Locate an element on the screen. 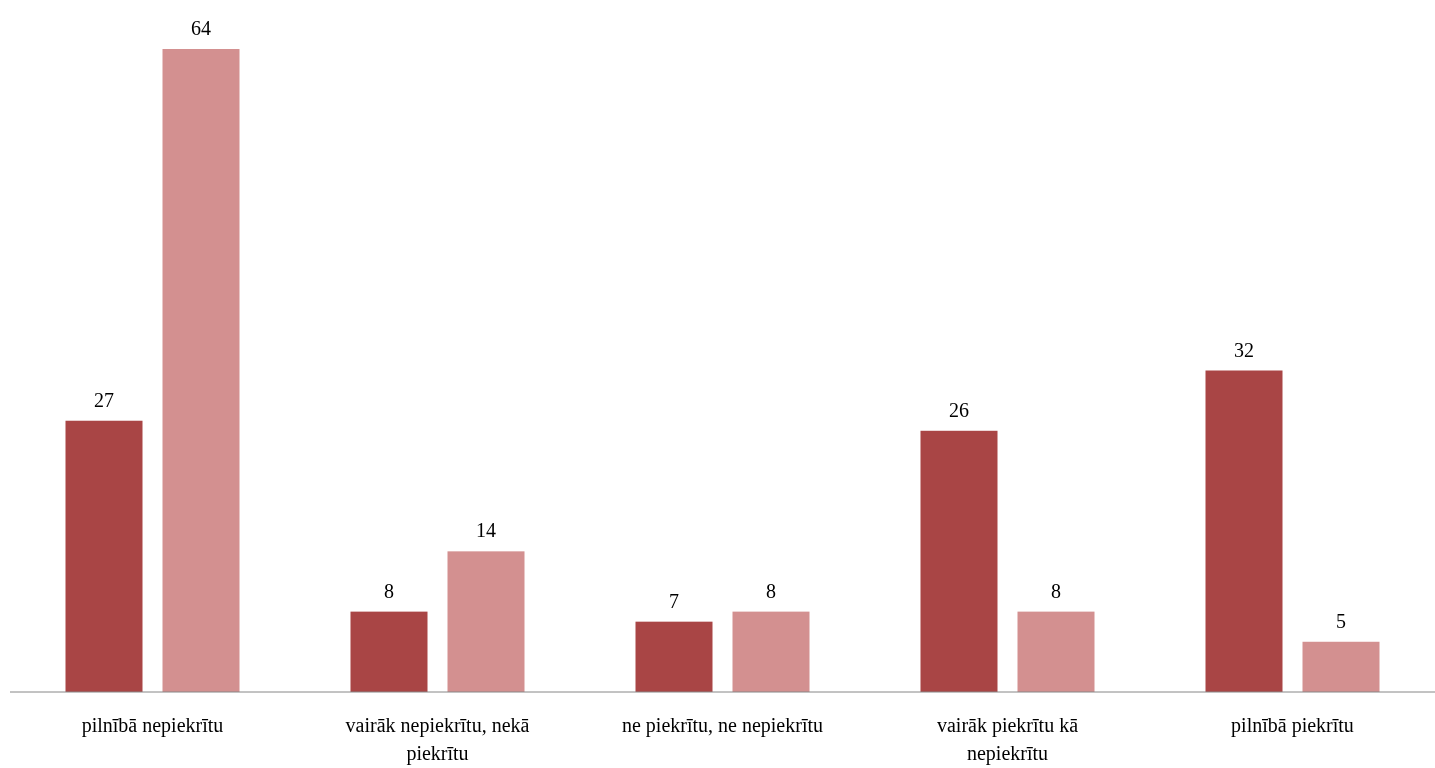  data-label: 26 is located at coordinates (959, 409).